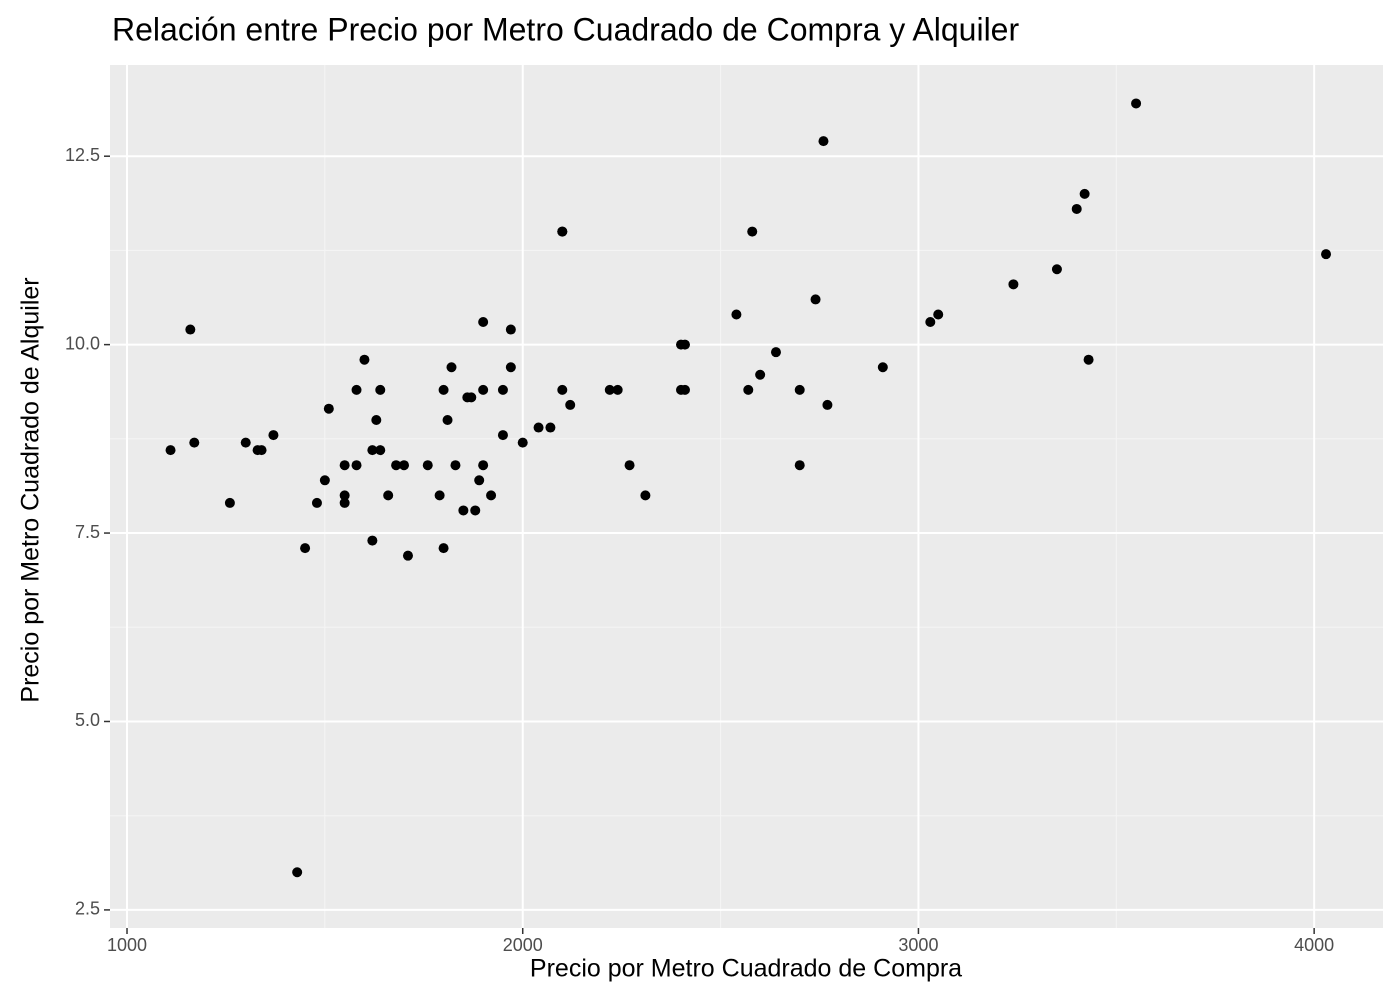 This screenshot has height=1000, width=1400. I want to click on y-tick-label: 7.5, so click(87, 532).